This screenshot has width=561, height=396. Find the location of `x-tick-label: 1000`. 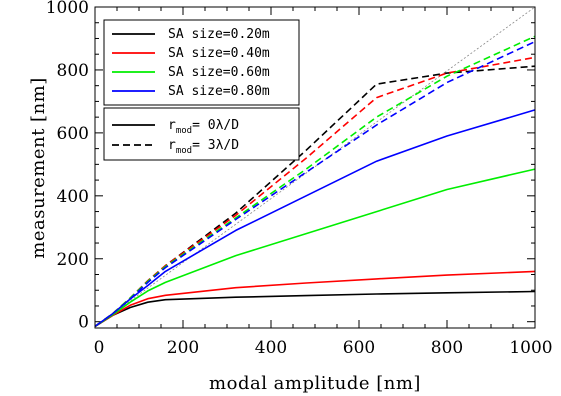

x-tick-label: 1000 is located at coordinates (530, 348).